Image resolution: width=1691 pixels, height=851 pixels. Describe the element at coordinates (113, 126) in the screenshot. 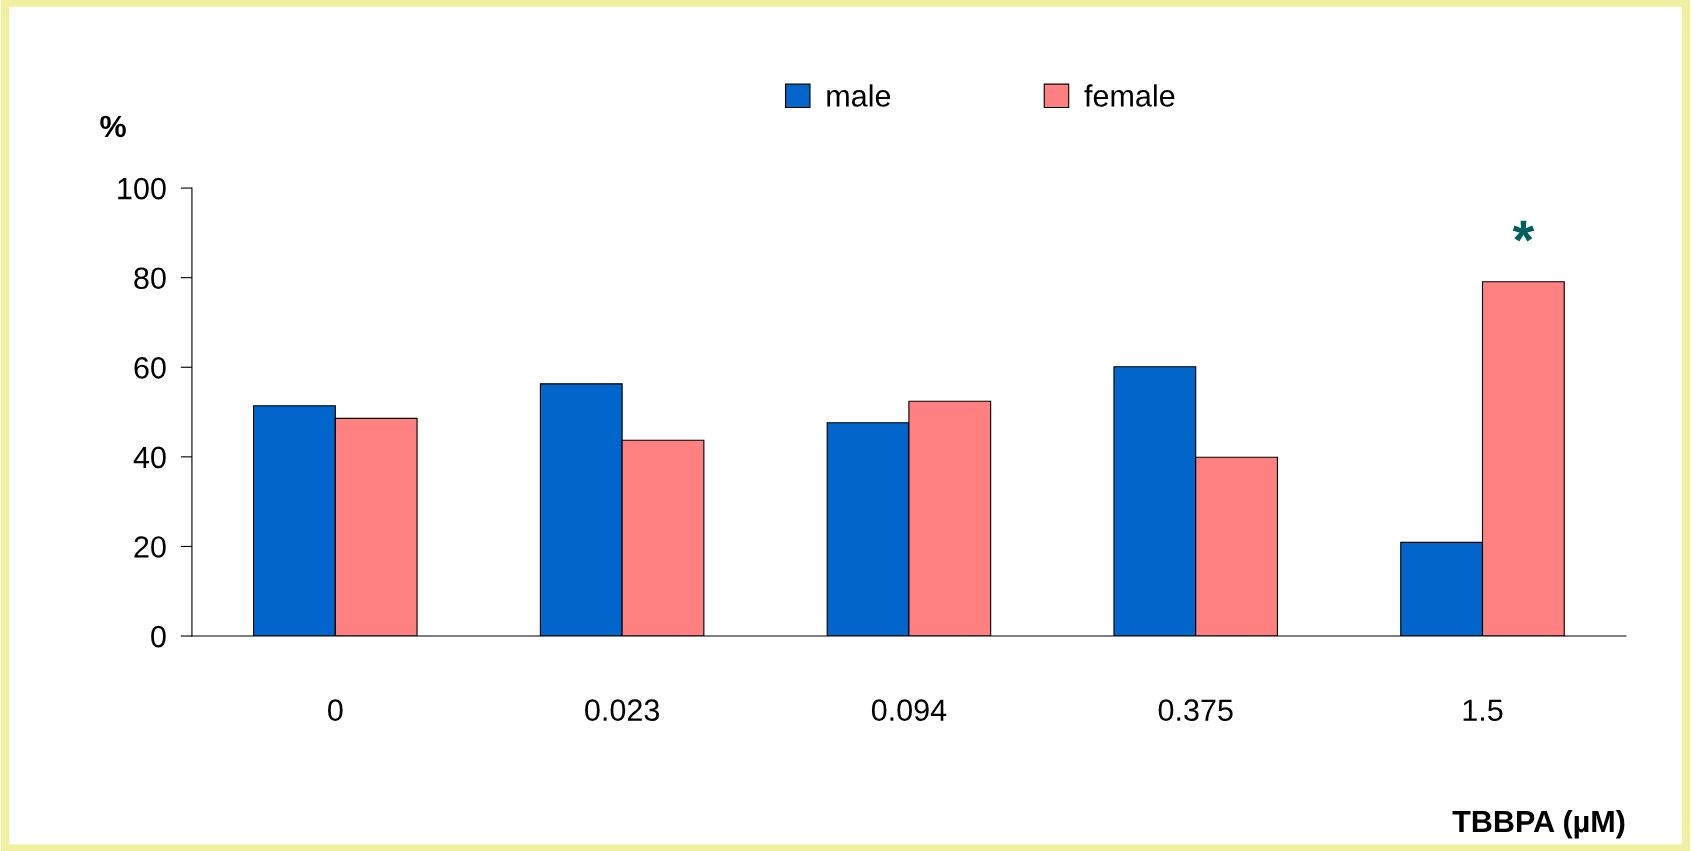

I see `y-axis-title: %` at that location.